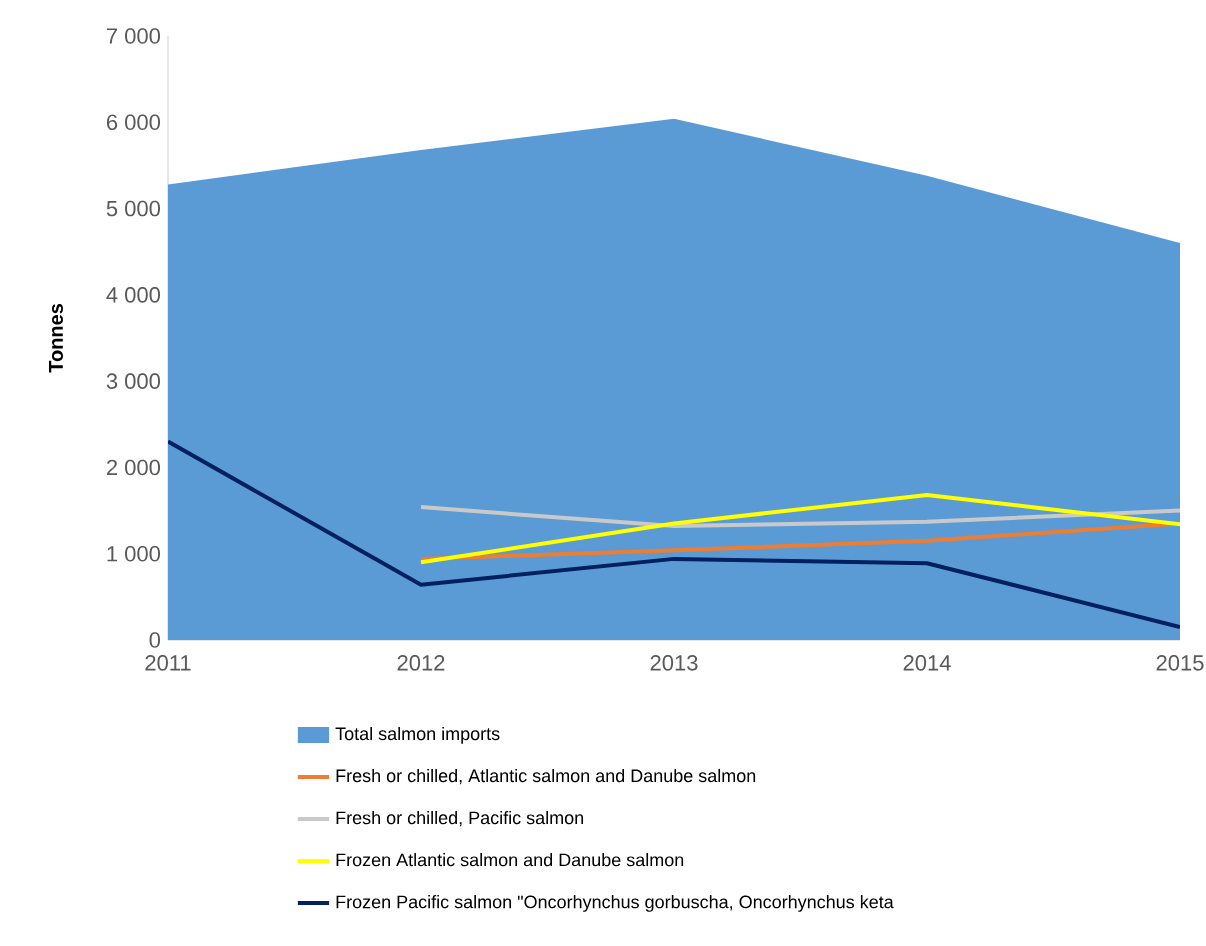 Image resolution: width=1206 pixels, height=946 pixels. I want to click on x-tick-label: 2014, so click(927, 663).